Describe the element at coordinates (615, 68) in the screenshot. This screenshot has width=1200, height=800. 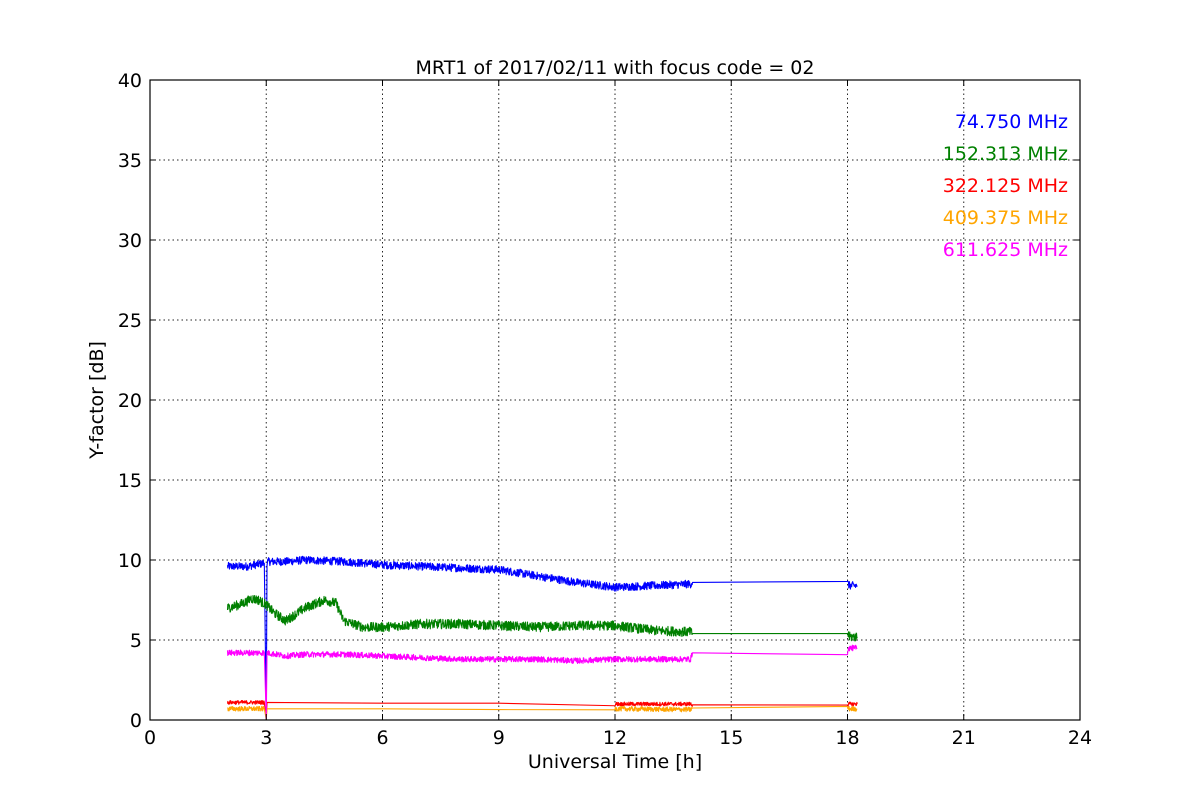
I see `chart-title: MRT1 of 2017/02/11 with focus code = 02` at that location.